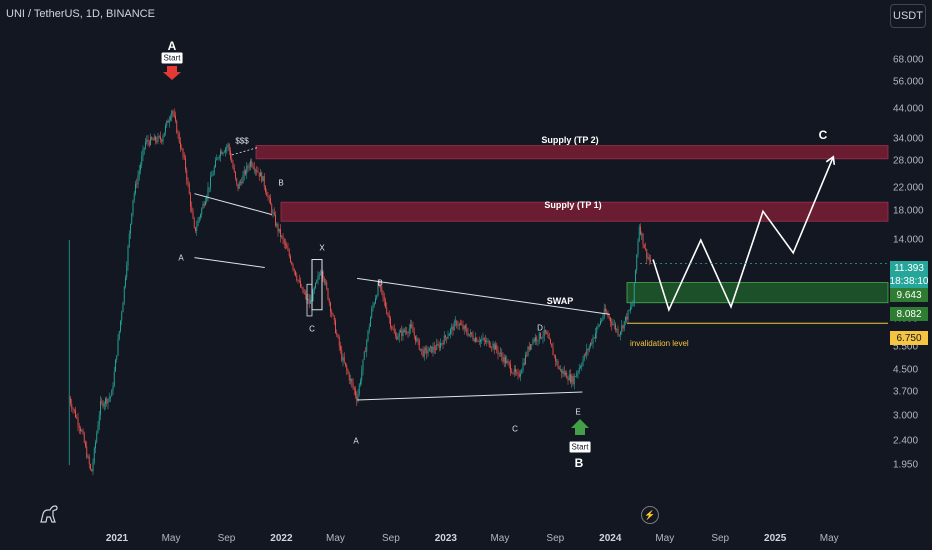 The height and width of the screenshot is (550, 932). I want to click on y-tick-label: 56.000, so click(908, 82).